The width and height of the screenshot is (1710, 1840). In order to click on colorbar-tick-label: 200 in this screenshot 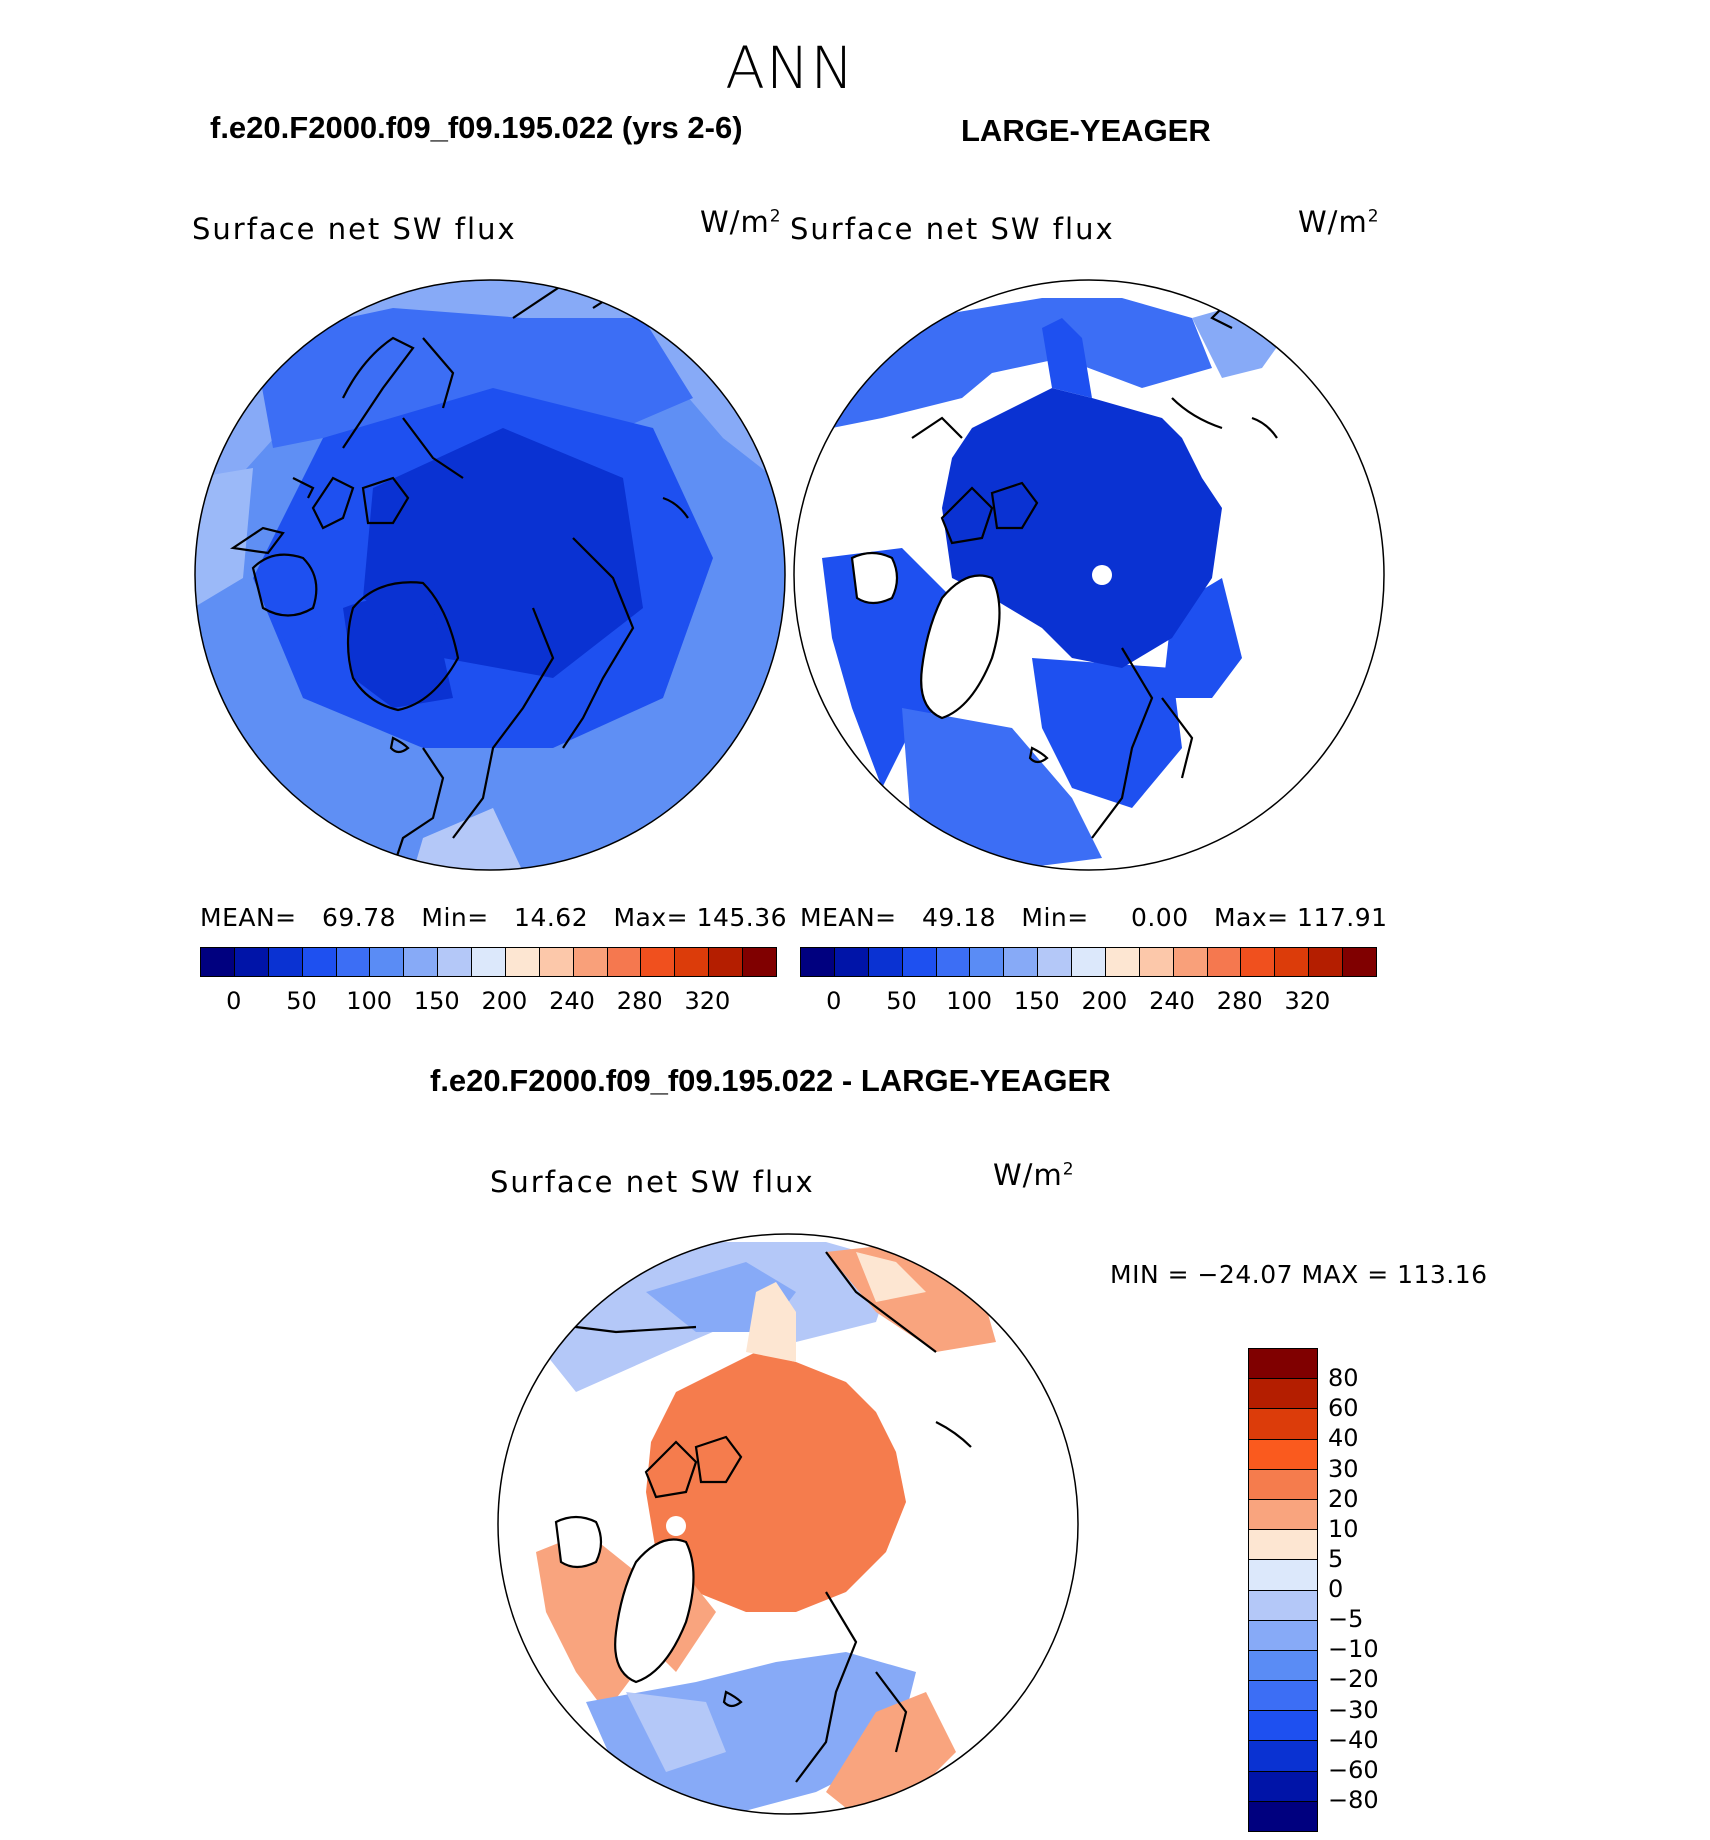, I will do `click(1104, 1001)`.